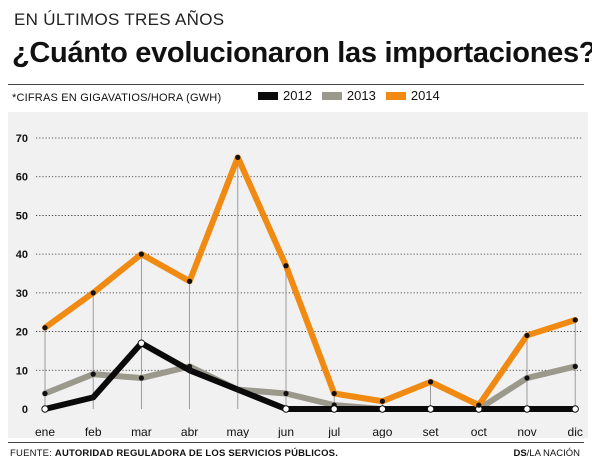 This screenshot has height=464, width=592. Describe the element at coordinates (575, 409) in the screenshot. I see `point-2012-dic` at that location.